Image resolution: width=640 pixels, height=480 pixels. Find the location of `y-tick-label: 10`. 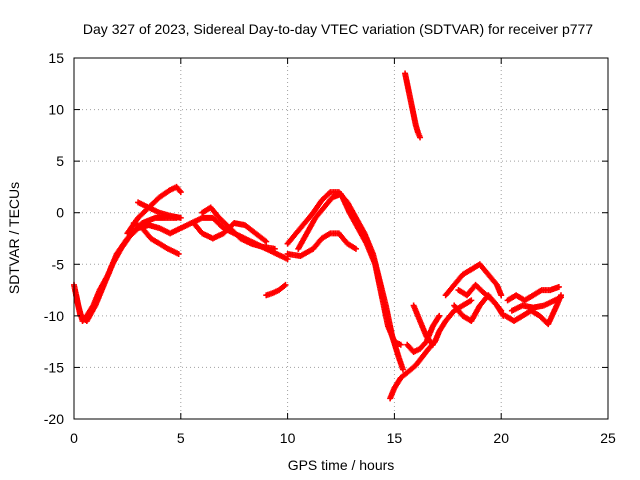

y-tick-label: 10 is located at coordinates (56, 110).